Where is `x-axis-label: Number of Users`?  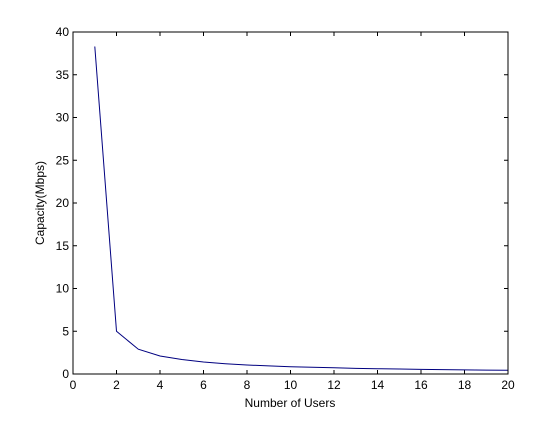 x-axis-label: Number of Users is located at coordinates (290, 403).